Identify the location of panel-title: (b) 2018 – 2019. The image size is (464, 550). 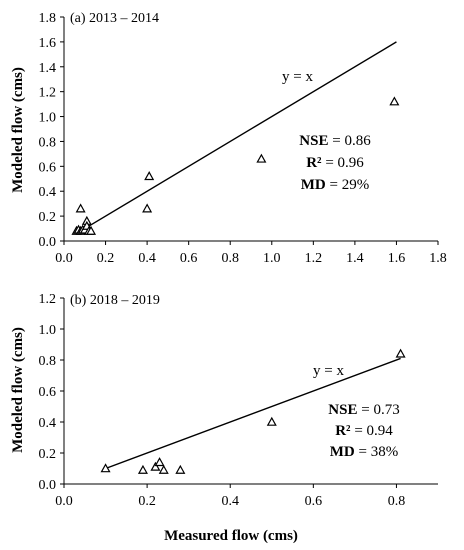
(115, 300).